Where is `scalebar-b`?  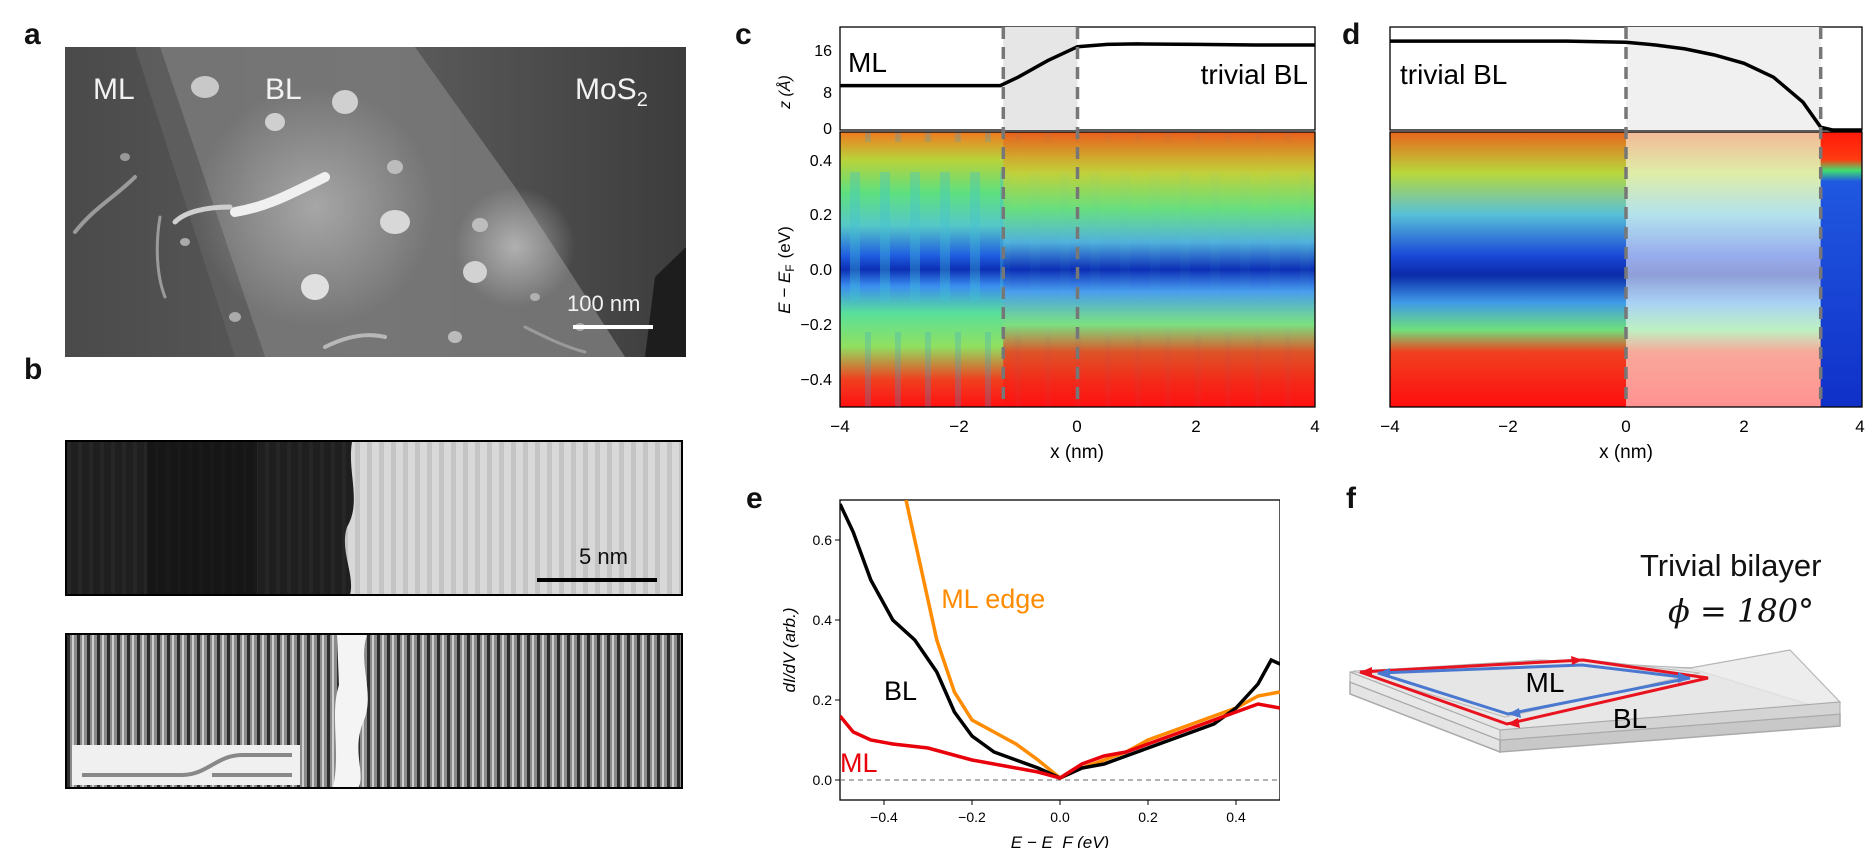
scalebar-b is located at coordinates (597, 580).